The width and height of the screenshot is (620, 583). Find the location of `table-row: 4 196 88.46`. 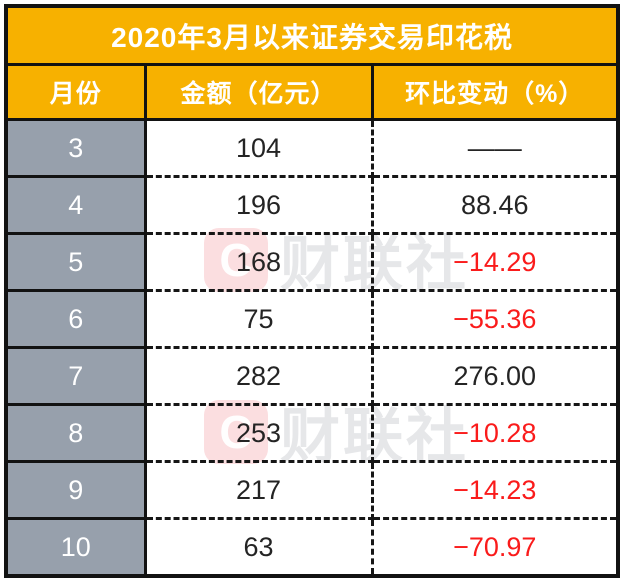

table-row: 4 196 88.46 is located at coordinates (312, 205).